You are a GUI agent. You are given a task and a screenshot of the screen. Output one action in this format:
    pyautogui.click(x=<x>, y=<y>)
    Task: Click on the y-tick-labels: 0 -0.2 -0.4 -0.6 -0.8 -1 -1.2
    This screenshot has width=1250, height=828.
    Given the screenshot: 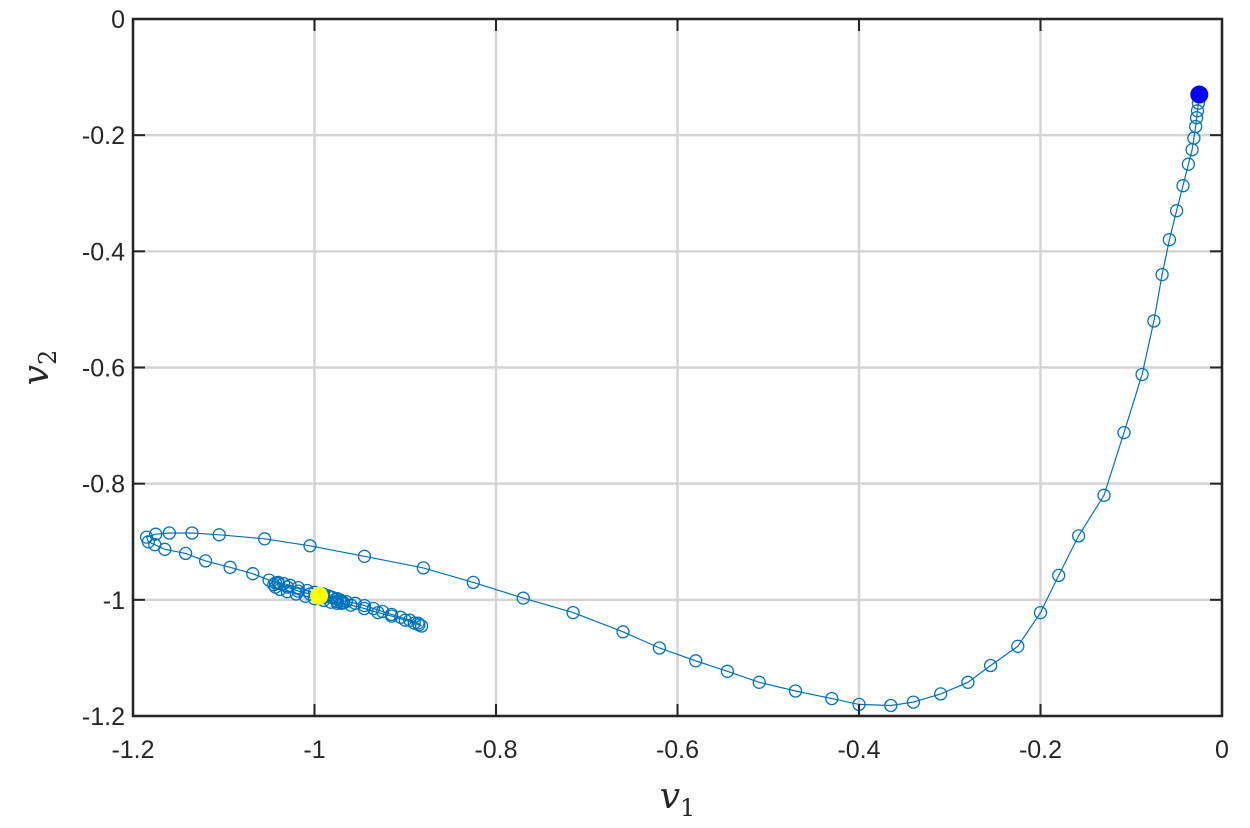 What is the action you would take?
    pyautogui.click(x=103, y=368)
    